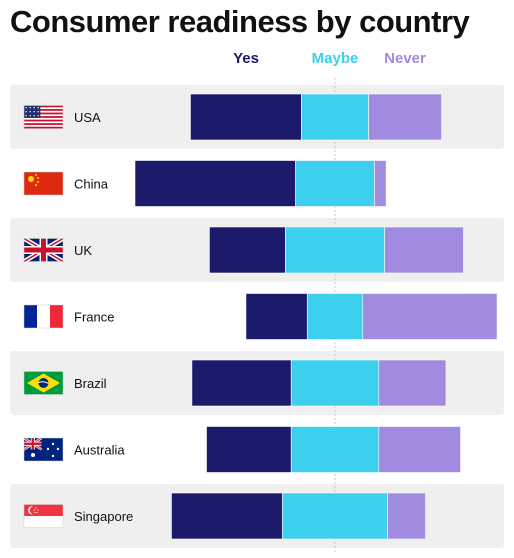 The height and width of the screenshot is (558, 514). I want to click on country-label-france: France, so click(94, 317).